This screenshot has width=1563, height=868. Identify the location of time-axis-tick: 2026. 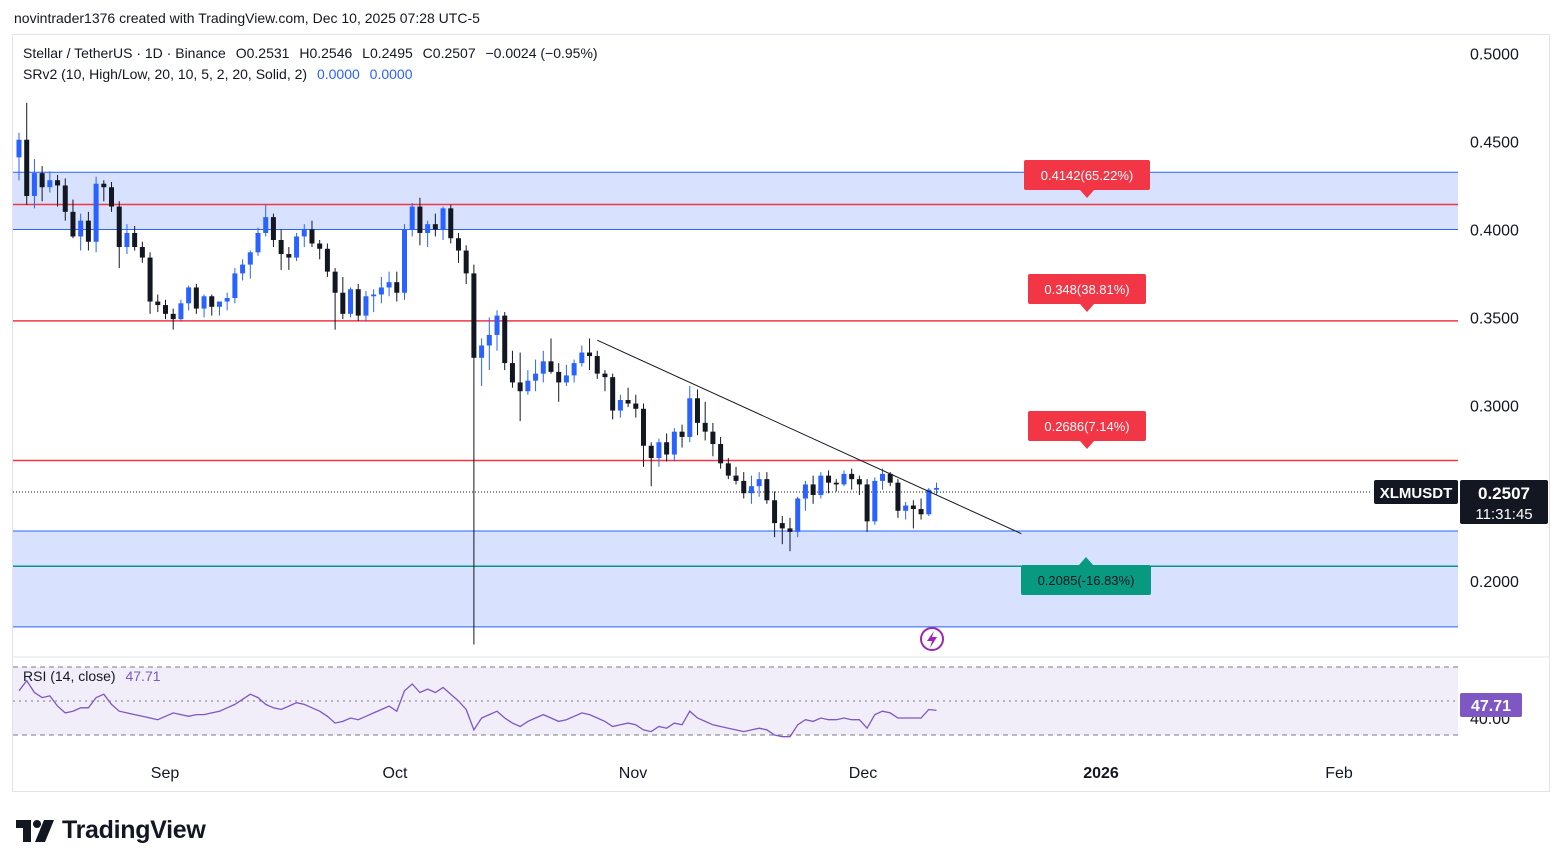
(1101, 773).